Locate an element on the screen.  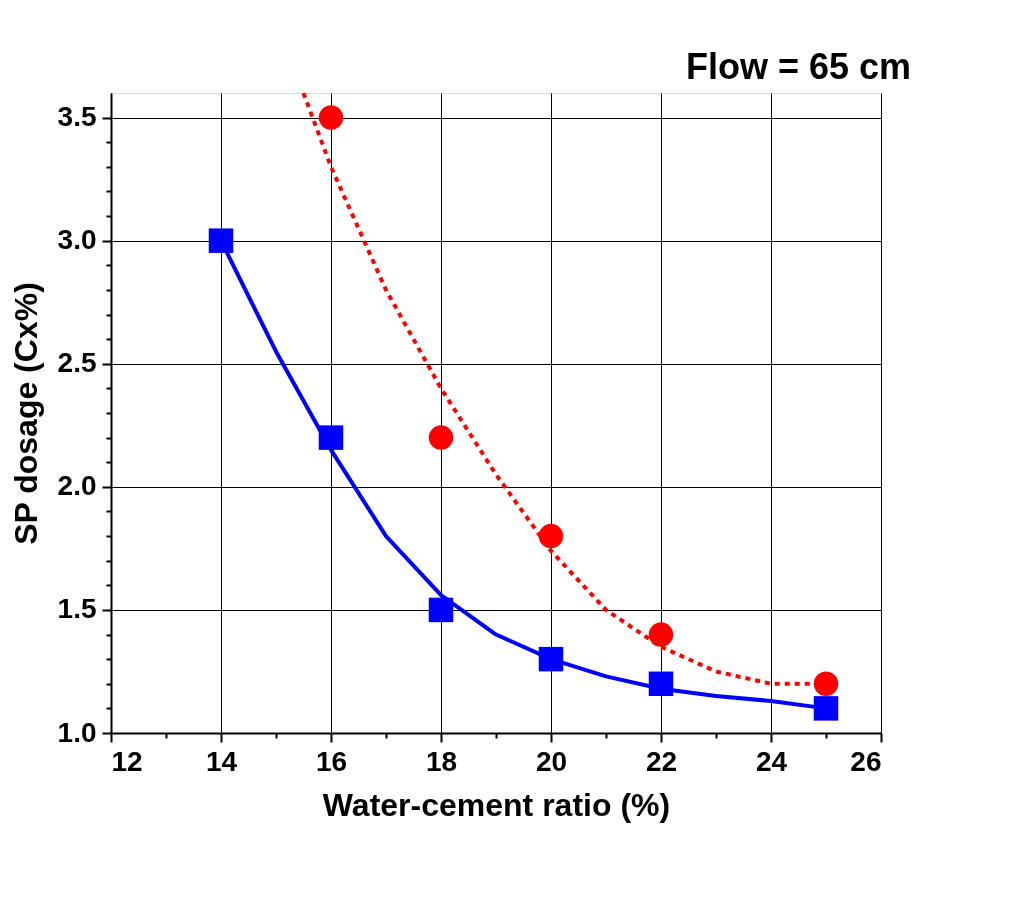
y-tick-label: 3.0 is located at coordinates (77, 240).